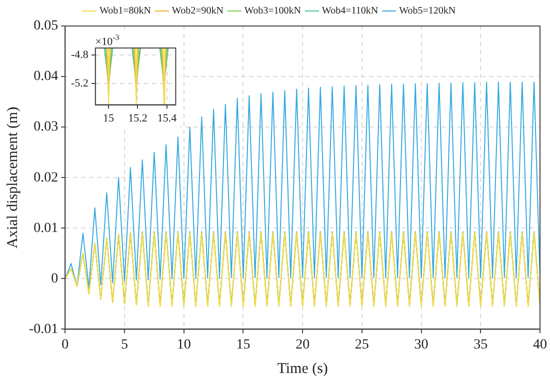 The width and height of the screenshot is (550, 382). Describe the element at coordinates (167, 118) in the screenshot. I see `x-tick-label: 15.4` at that location.